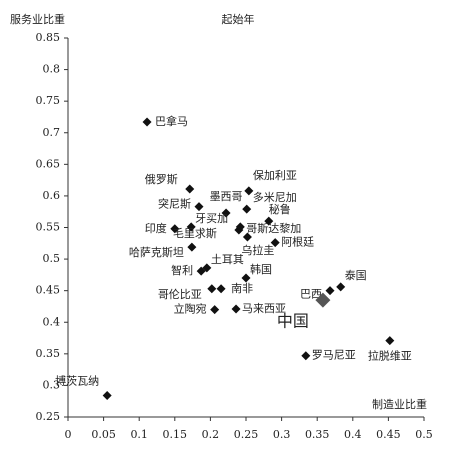 This screenshot has width=452, height=455. Describe the element at coordinates (297, 242) in the screenshot. I see `point-label: 阿根廷` at that location.